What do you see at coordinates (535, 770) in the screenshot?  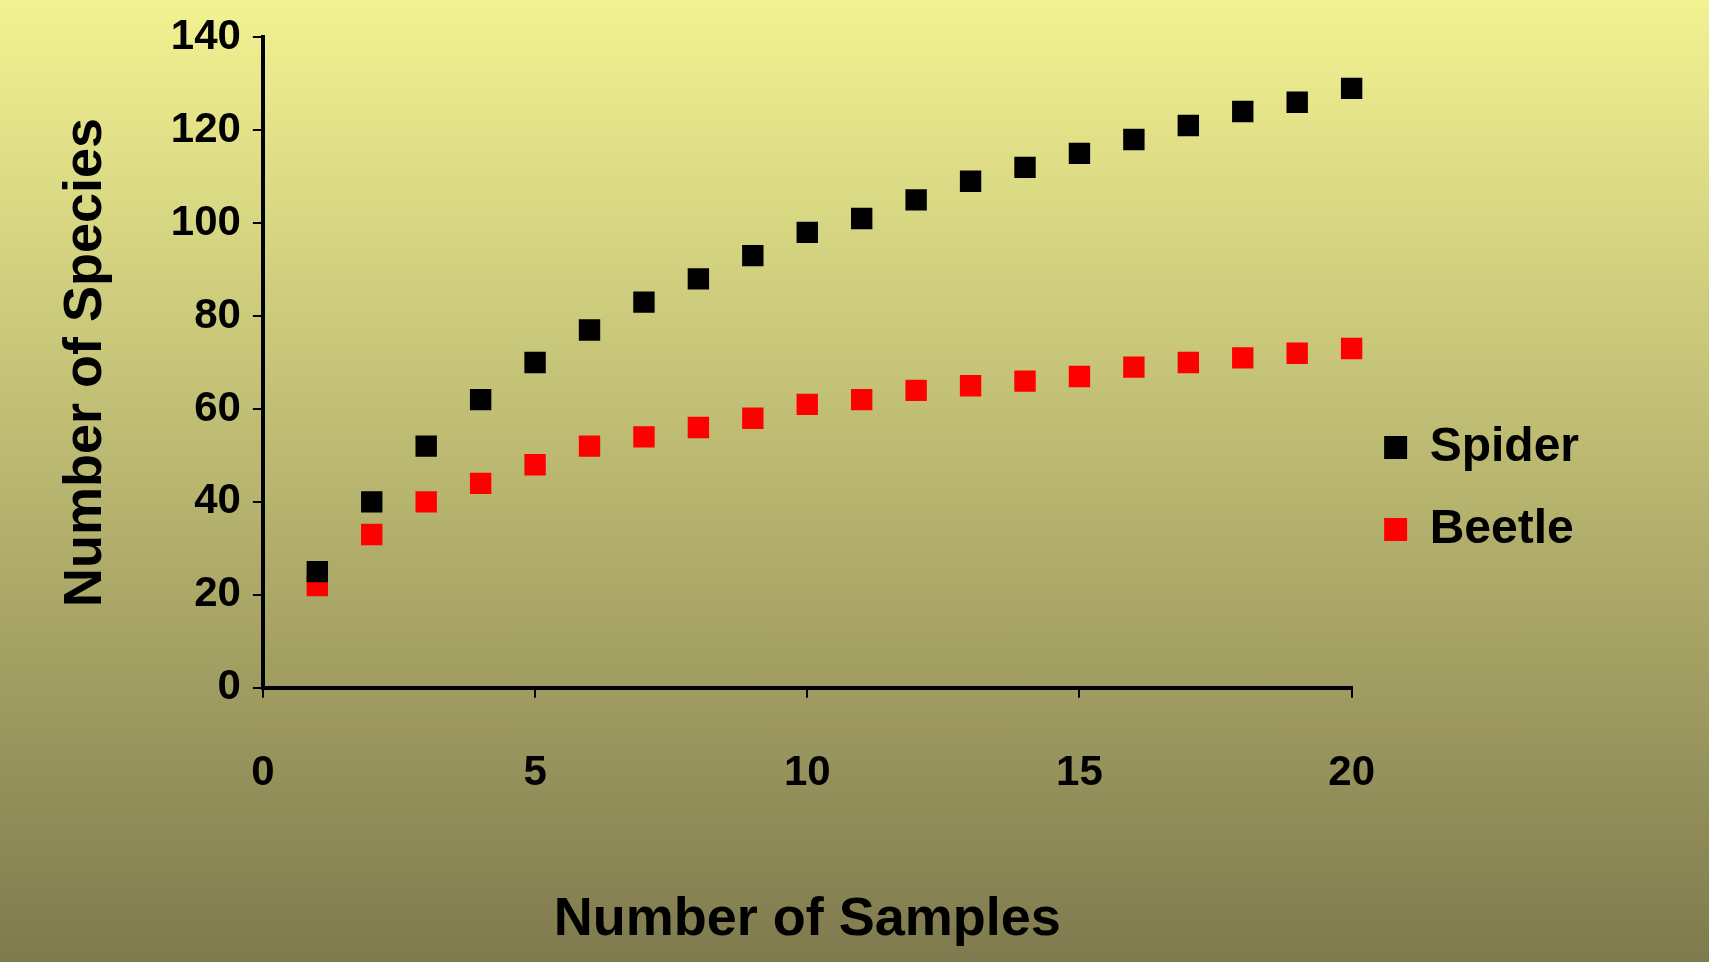 I see `x-tick-label: 5` at bounding box center [535, 770].